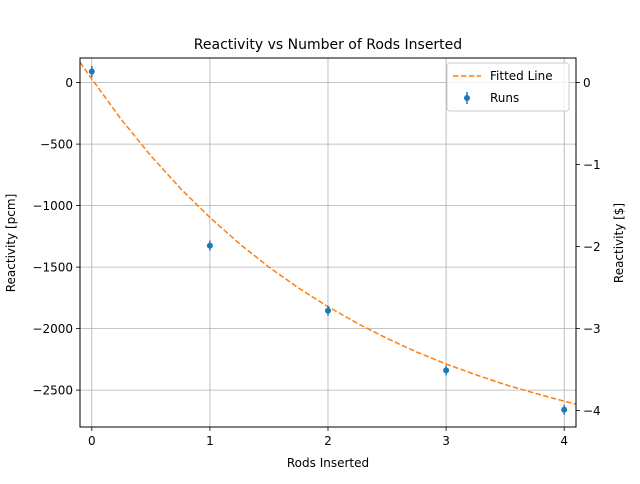 The height and width of the screenshot is (484, 640). Describe the element at coordinates (592, 411) in the screenshot. I see `y-right-tick-label-4: −4` at that location.